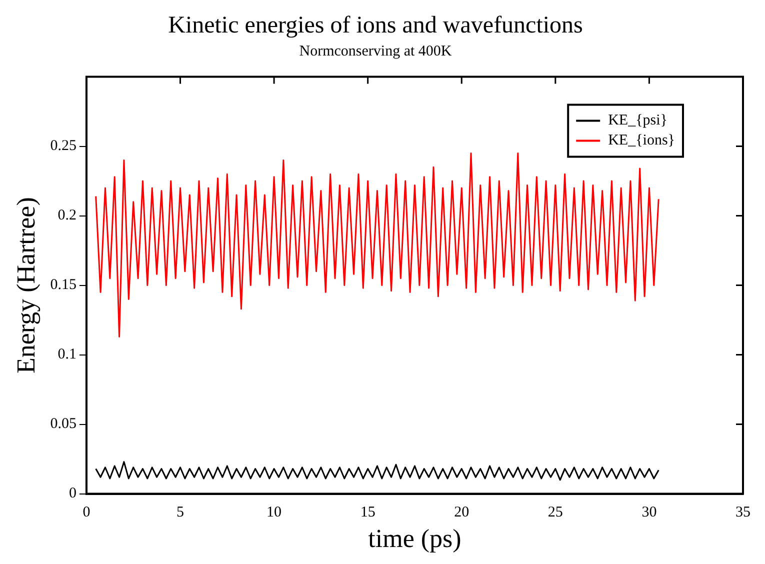  What do you see at coordinates (743, 512) in the screenshot?
I see `x-tick-label: 35` at bounding box center [743, 512].